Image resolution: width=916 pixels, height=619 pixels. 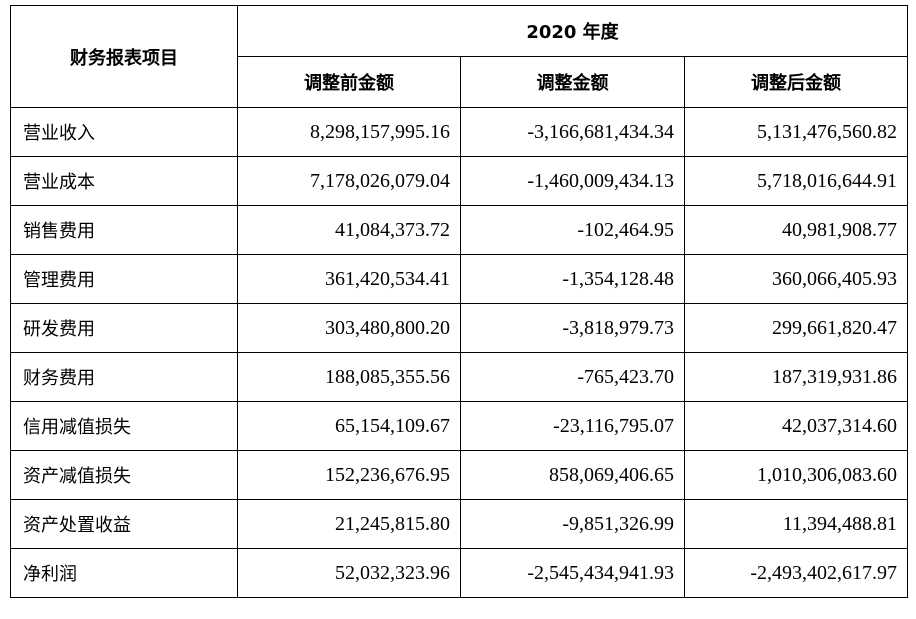 I want to click on value-adjustment: -1,354,128.48, so click(x=572, y=279).